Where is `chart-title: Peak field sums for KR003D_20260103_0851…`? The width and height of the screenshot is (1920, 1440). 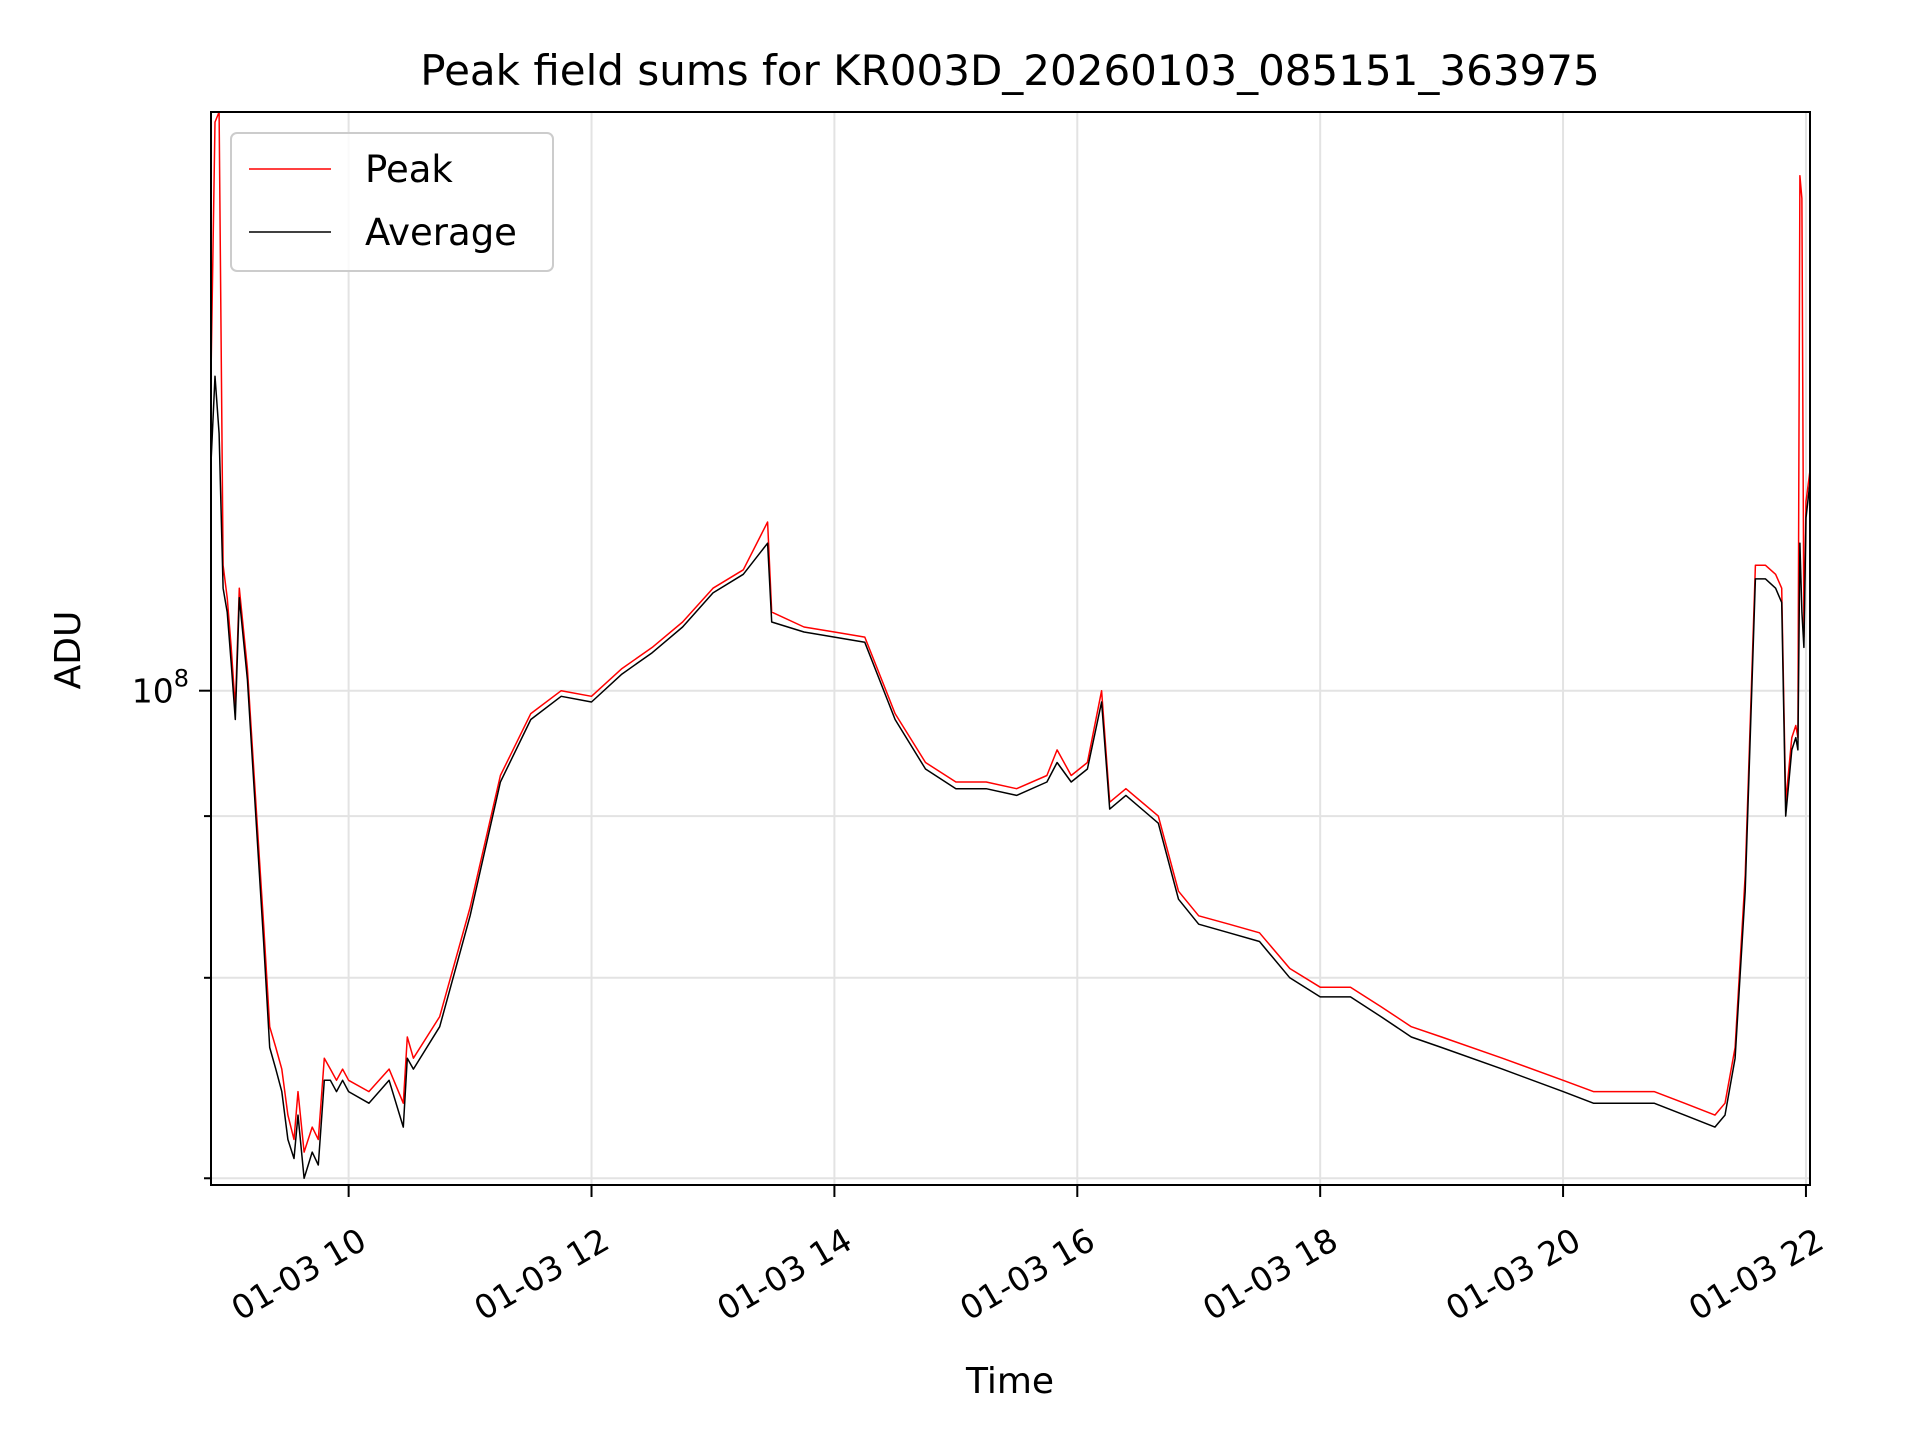
chart-title: Peak field sums for KR003D_20260103_0851… is located at coordinates (1009, 70).